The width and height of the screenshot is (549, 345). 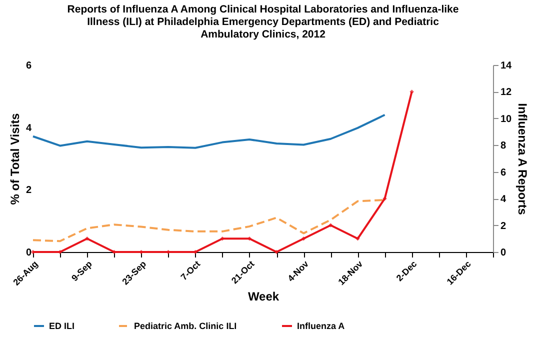 What do you see at coordinates (503, 146) in the screenshot?
I see `y2-tick-label: 8` at bounding box center [503, 146].